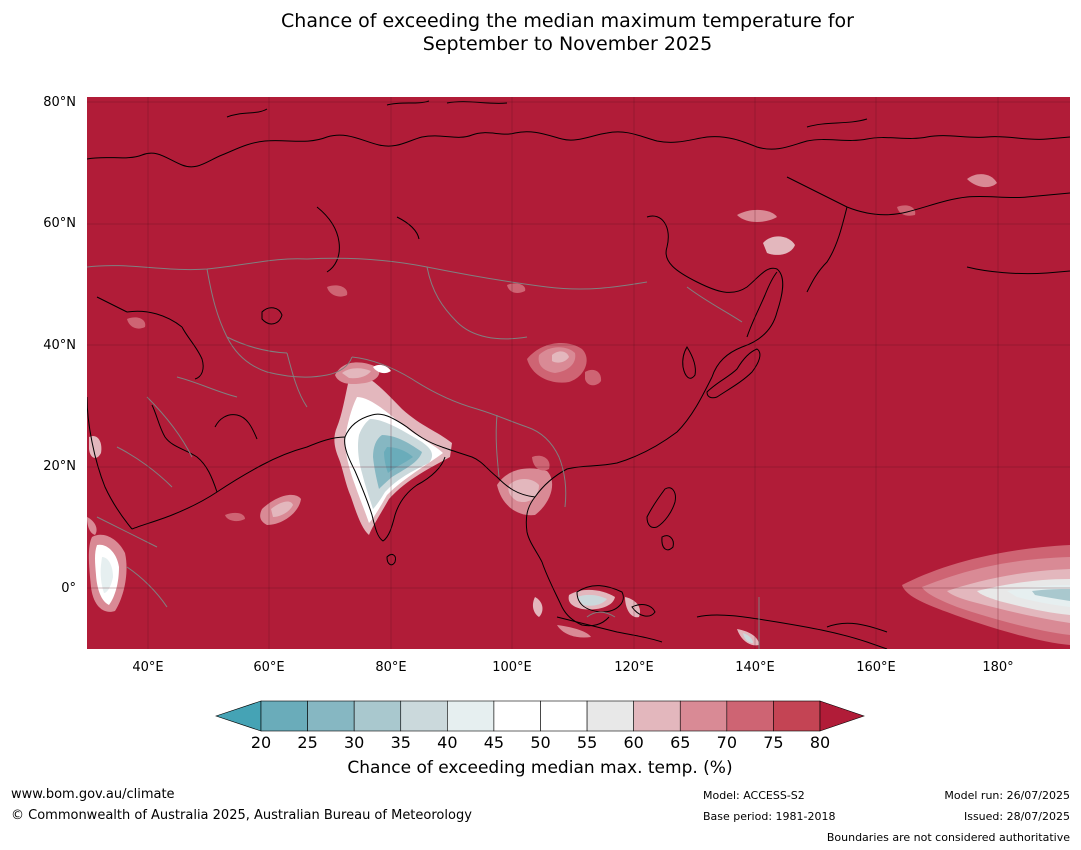 The image size is (1081, 850). I want to click on colorbar-tick-label: 70, so click(726, 742).